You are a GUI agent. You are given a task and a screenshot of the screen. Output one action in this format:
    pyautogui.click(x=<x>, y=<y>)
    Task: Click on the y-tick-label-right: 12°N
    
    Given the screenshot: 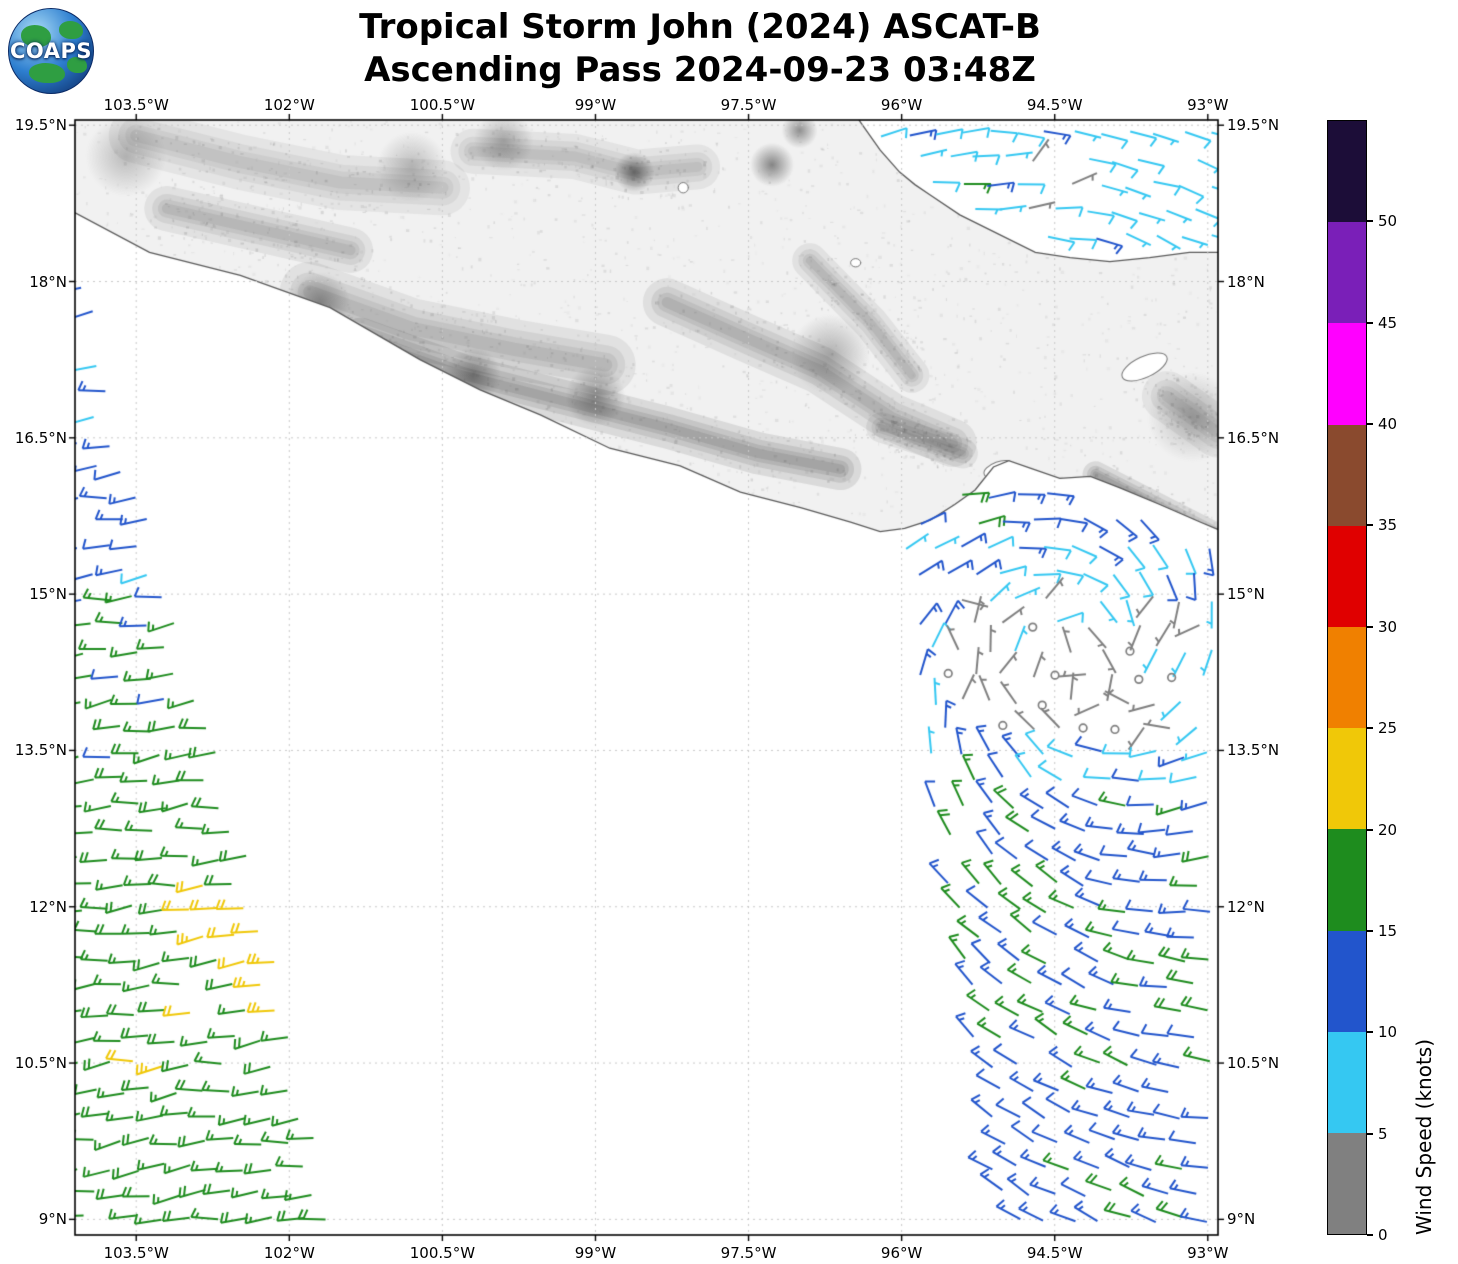 What is the action you would take?
    pyautogui.click(x=1246, y=906)
    